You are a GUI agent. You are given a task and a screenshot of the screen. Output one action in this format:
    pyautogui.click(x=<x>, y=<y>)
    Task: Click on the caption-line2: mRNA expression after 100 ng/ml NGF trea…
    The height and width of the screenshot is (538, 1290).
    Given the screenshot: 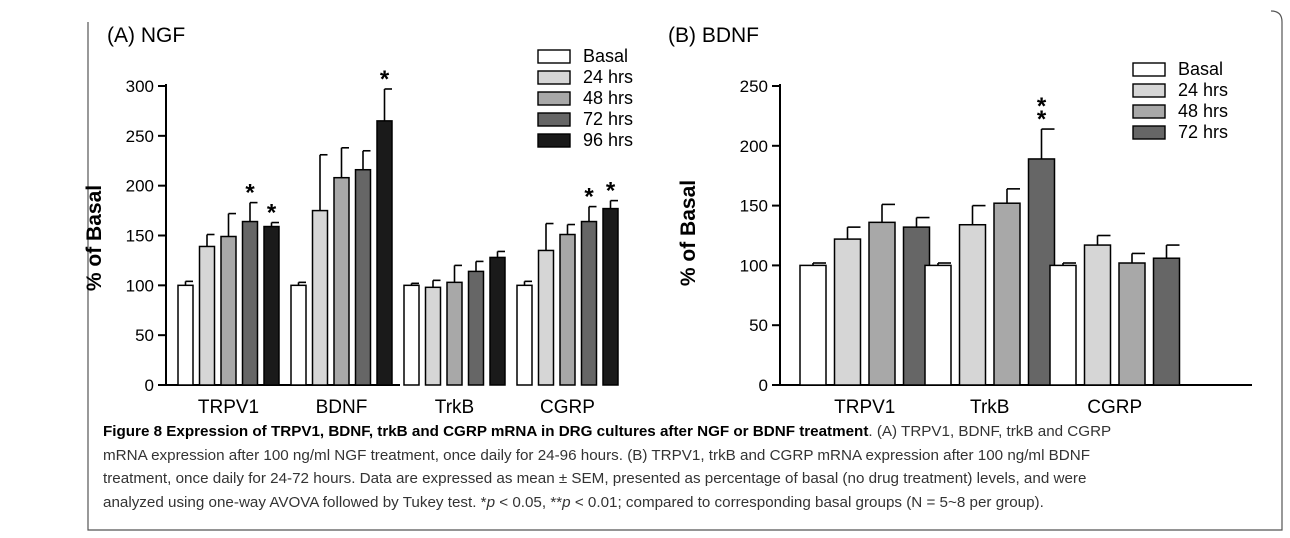 What is the action you would take?
    pyautogui.click(x=688, y=456)
    